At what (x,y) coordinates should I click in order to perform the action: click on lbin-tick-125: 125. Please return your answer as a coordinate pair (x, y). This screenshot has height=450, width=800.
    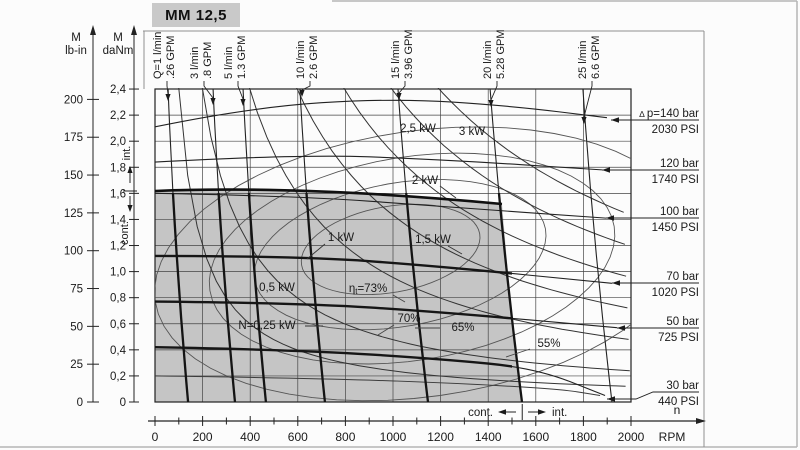
    Looking at the image, I should click on (73, 214).